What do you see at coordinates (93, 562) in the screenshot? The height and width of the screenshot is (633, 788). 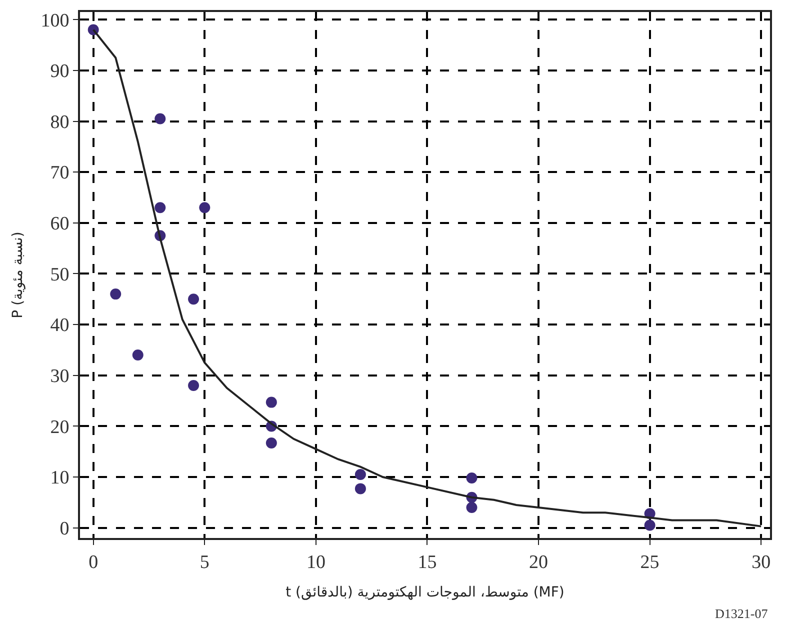 I see `x-tick-label: 0` at bounding box center [93, 562].